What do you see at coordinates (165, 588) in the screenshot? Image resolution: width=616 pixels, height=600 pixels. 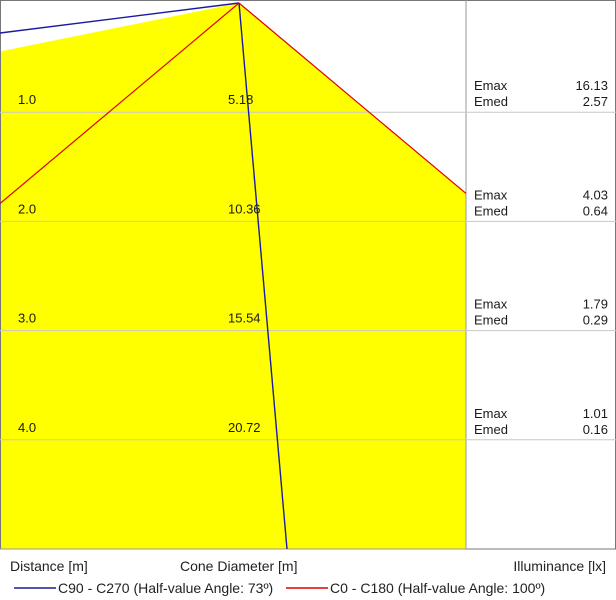 I see `legend-c90-label: C90 - C270 (Half-value Angle: 73º)` at bounding box center [165, 588].